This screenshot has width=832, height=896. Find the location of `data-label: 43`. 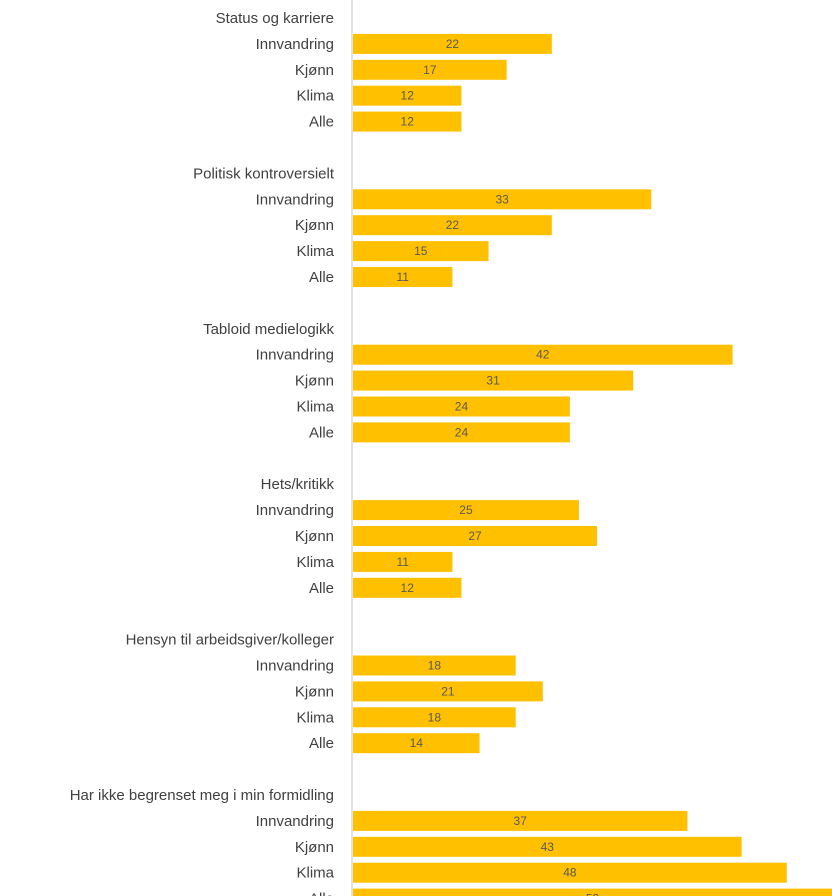

data-label: 43 is located at coordinates (548, 847).